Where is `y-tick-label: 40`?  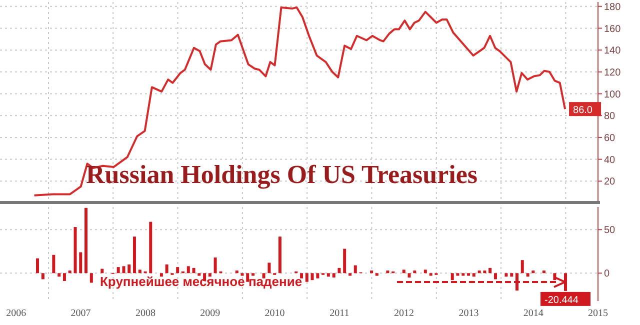 y-tick-label: 40 is located at coordinates (610, 160).